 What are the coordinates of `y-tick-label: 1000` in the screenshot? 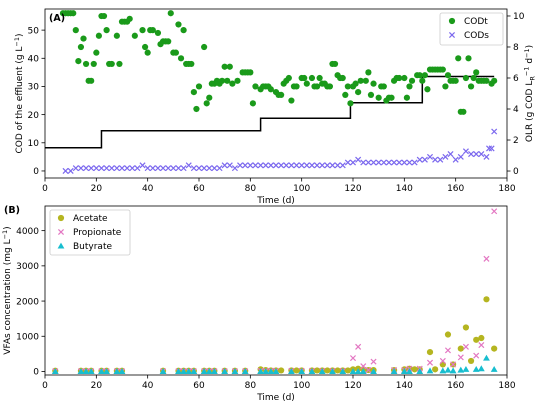 It's located at (27, 337).